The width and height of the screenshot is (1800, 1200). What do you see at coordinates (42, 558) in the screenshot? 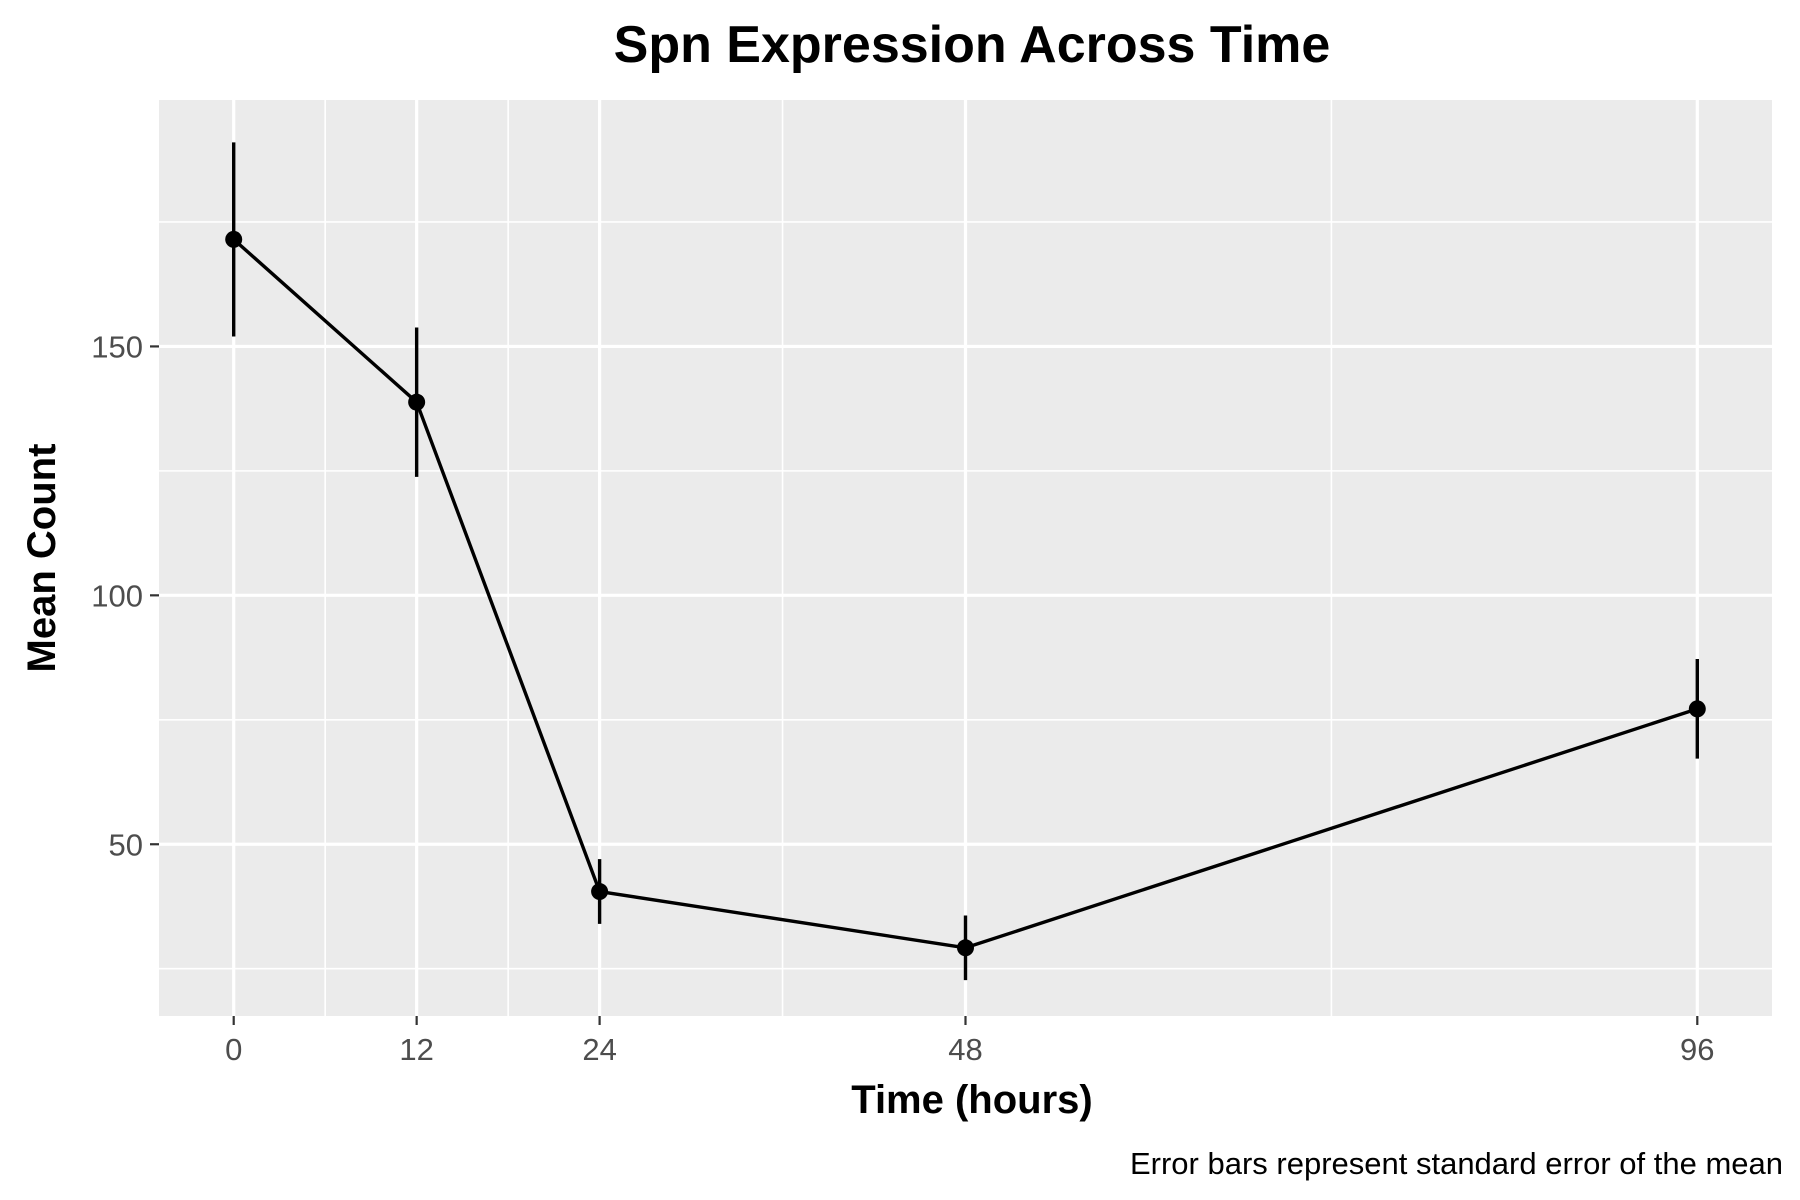
I see `y-axis-title: Mean Count` at bounding box center [42, 558].